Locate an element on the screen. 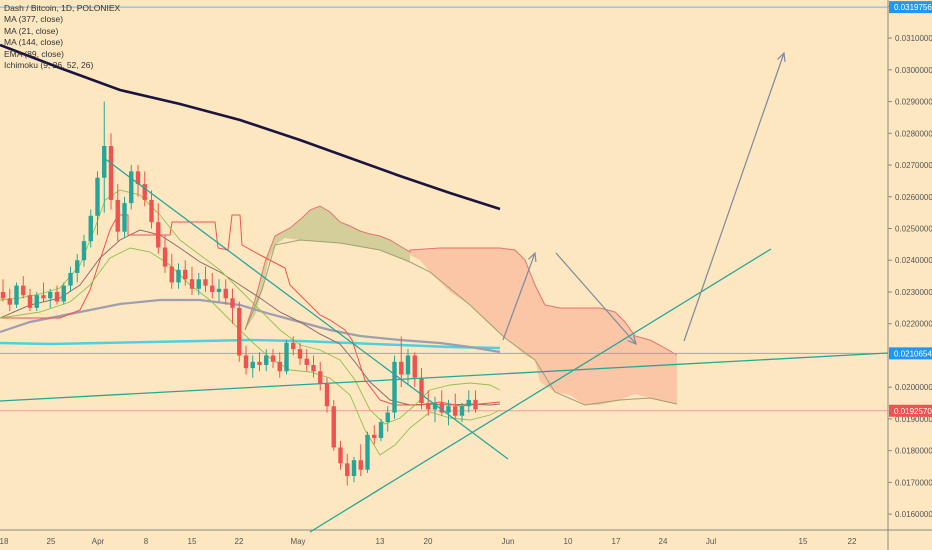 The height and width of the screenshot is (550, 932). price-label-1: 0.02106549 is located at coordinates (913, 353).